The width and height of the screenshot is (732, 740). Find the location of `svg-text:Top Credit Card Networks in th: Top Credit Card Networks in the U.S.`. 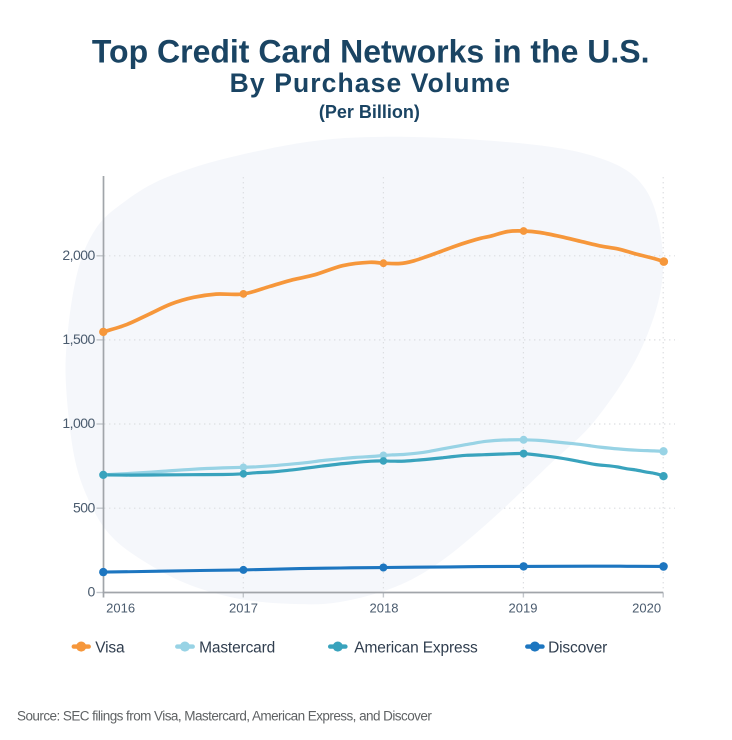

svg-text:Top Credit Card Networks in th: Top Credit Card Networks in the U.S. is located at coordinates (371, 51).